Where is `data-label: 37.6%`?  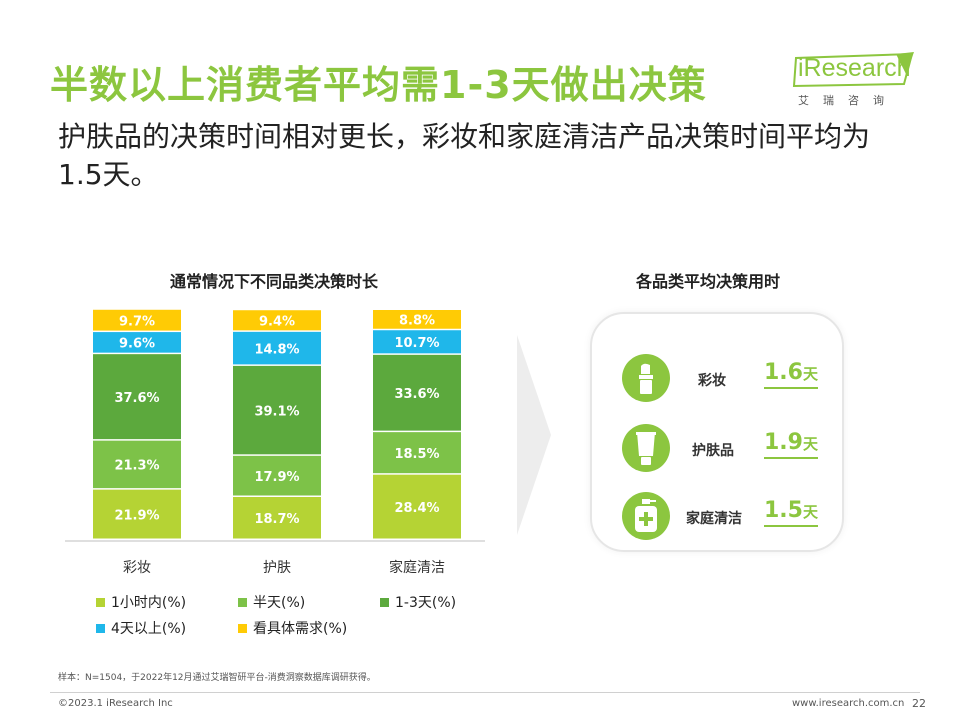 data-label: 37.6% is located at coordinates (136, 398).